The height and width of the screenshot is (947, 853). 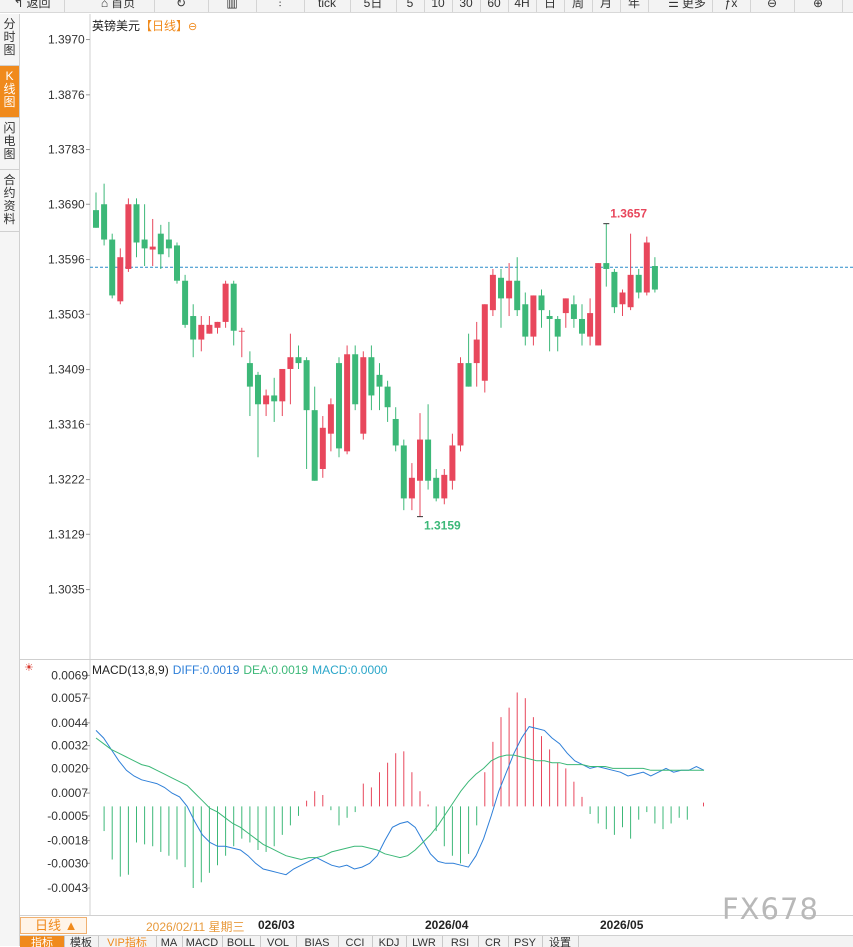 What do you see at coordinates (276, 670) in the screenshot?
I see `dea-value: DEA:0.0019` at bounding box center [276, 670].